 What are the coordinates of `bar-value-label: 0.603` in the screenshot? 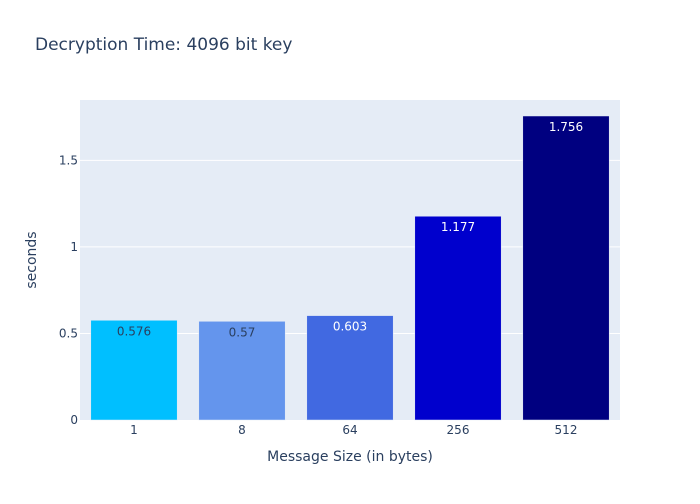 It's located at (350, 327).